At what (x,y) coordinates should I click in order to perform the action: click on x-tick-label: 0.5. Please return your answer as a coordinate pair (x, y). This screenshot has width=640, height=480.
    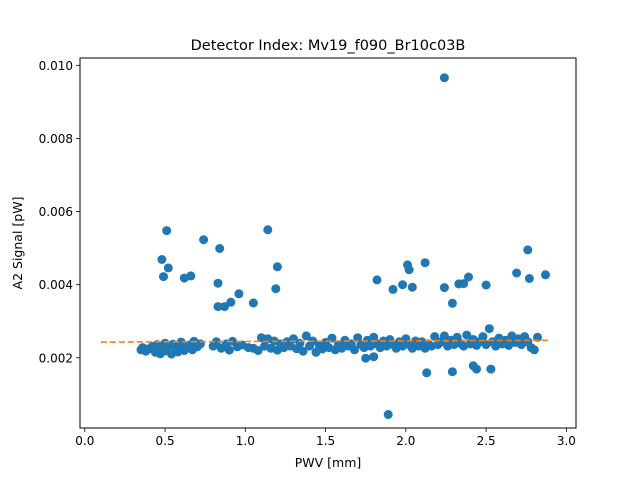
    Looking at the image, I should click on (165, 441).